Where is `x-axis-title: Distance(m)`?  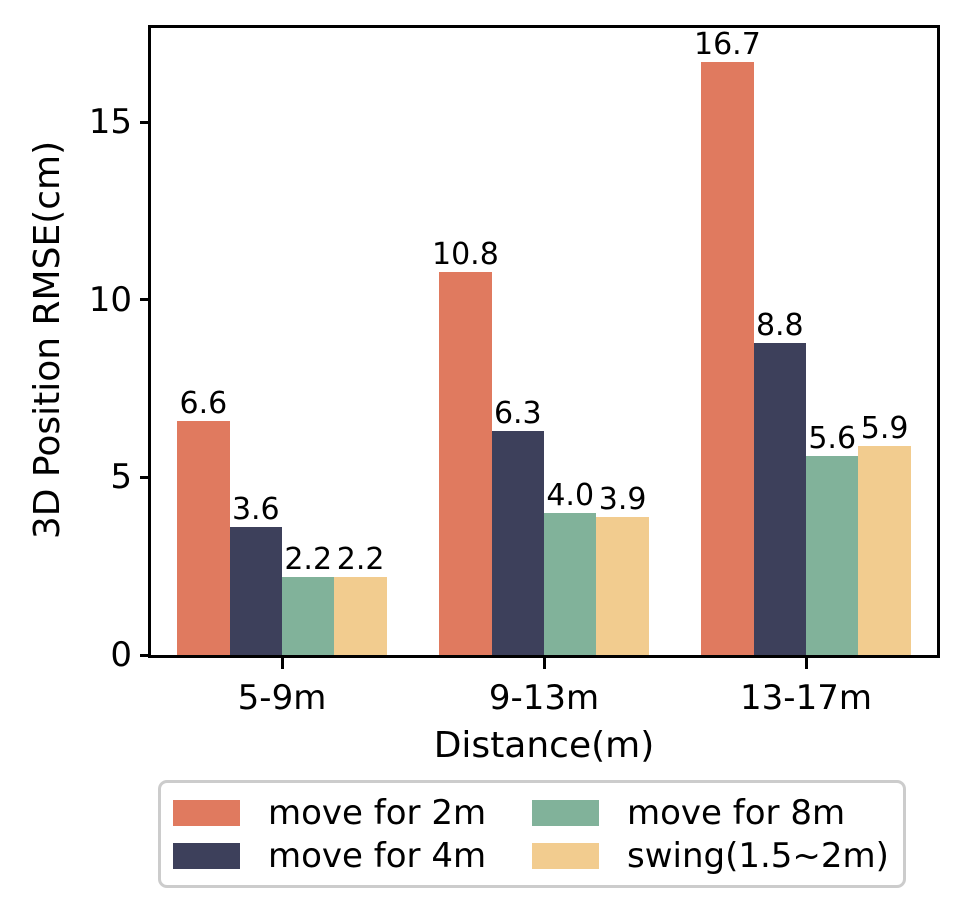
x-axis-title: Distance(m) is located at coordinates (544, 745).